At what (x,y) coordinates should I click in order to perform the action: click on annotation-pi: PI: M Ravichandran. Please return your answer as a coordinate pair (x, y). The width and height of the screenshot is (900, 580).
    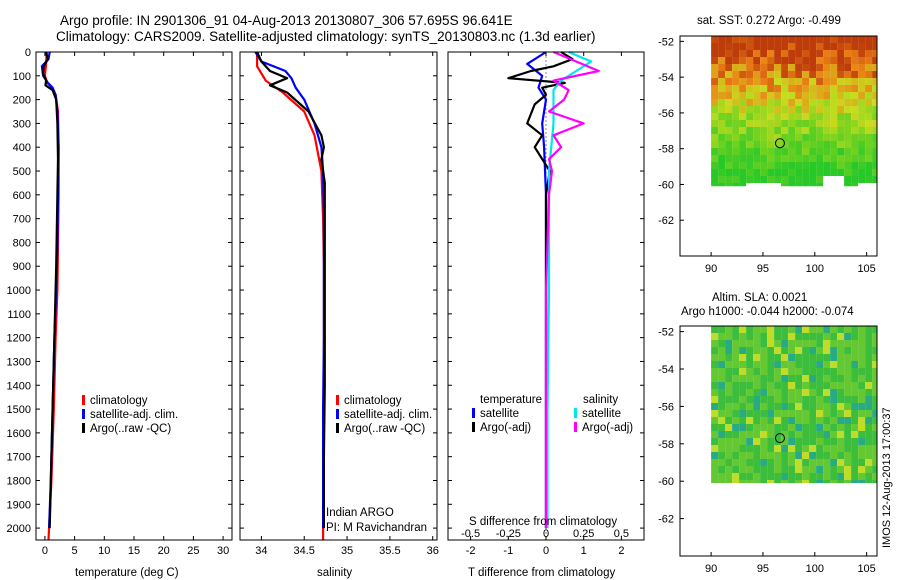
    Looking at the image, I should click on (376, 528).